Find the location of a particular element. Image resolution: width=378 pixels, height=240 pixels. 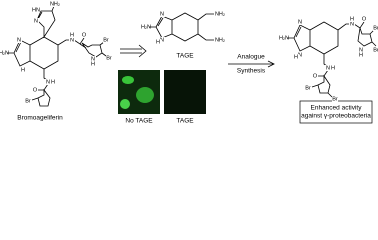

box-line: against γ-proteobacteria is located at coordinates (336, 116).